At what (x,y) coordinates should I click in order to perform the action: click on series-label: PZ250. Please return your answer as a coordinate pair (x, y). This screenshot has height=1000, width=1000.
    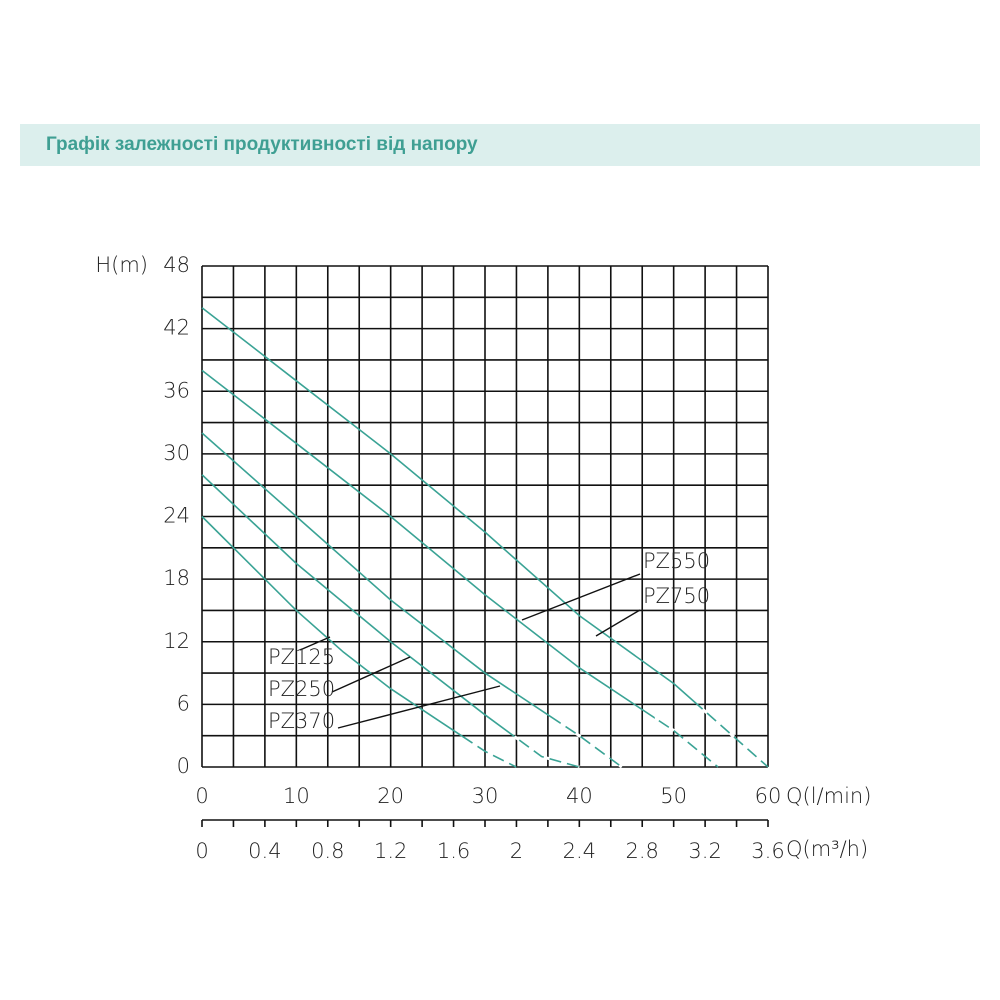
    Looking at the image, I should click on (301, 689).